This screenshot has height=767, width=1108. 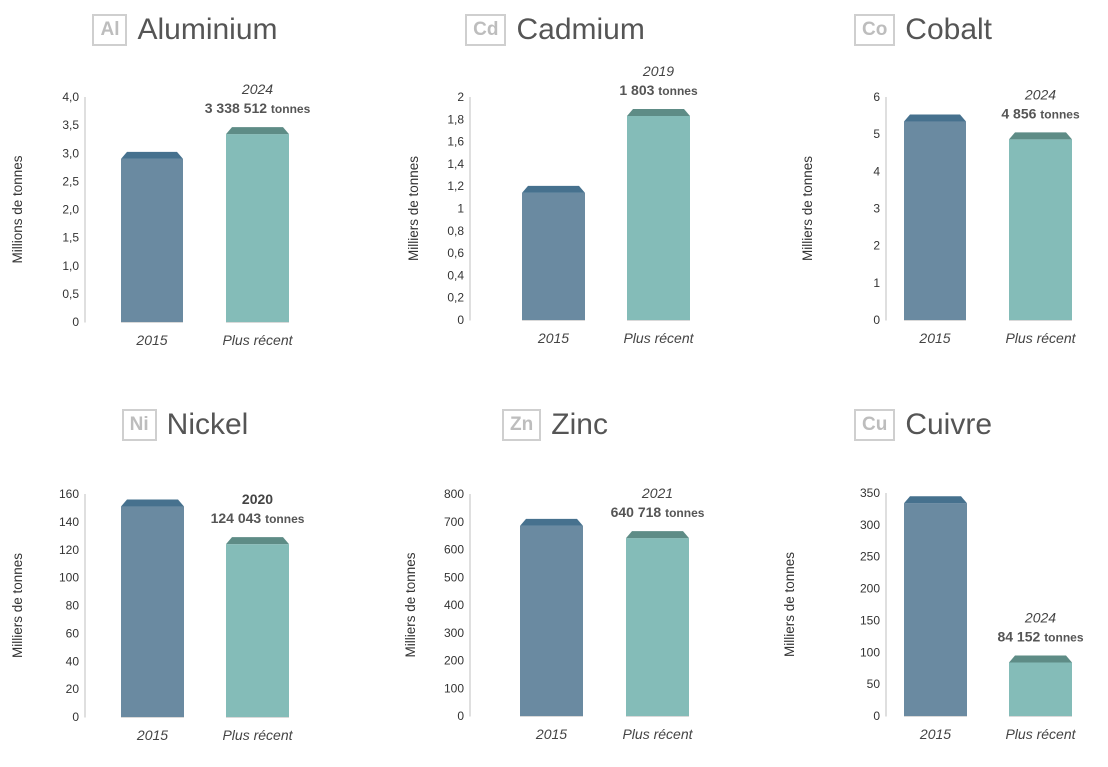 I want to click on y-tick-label: 0,4, so click(x=455, y=275).